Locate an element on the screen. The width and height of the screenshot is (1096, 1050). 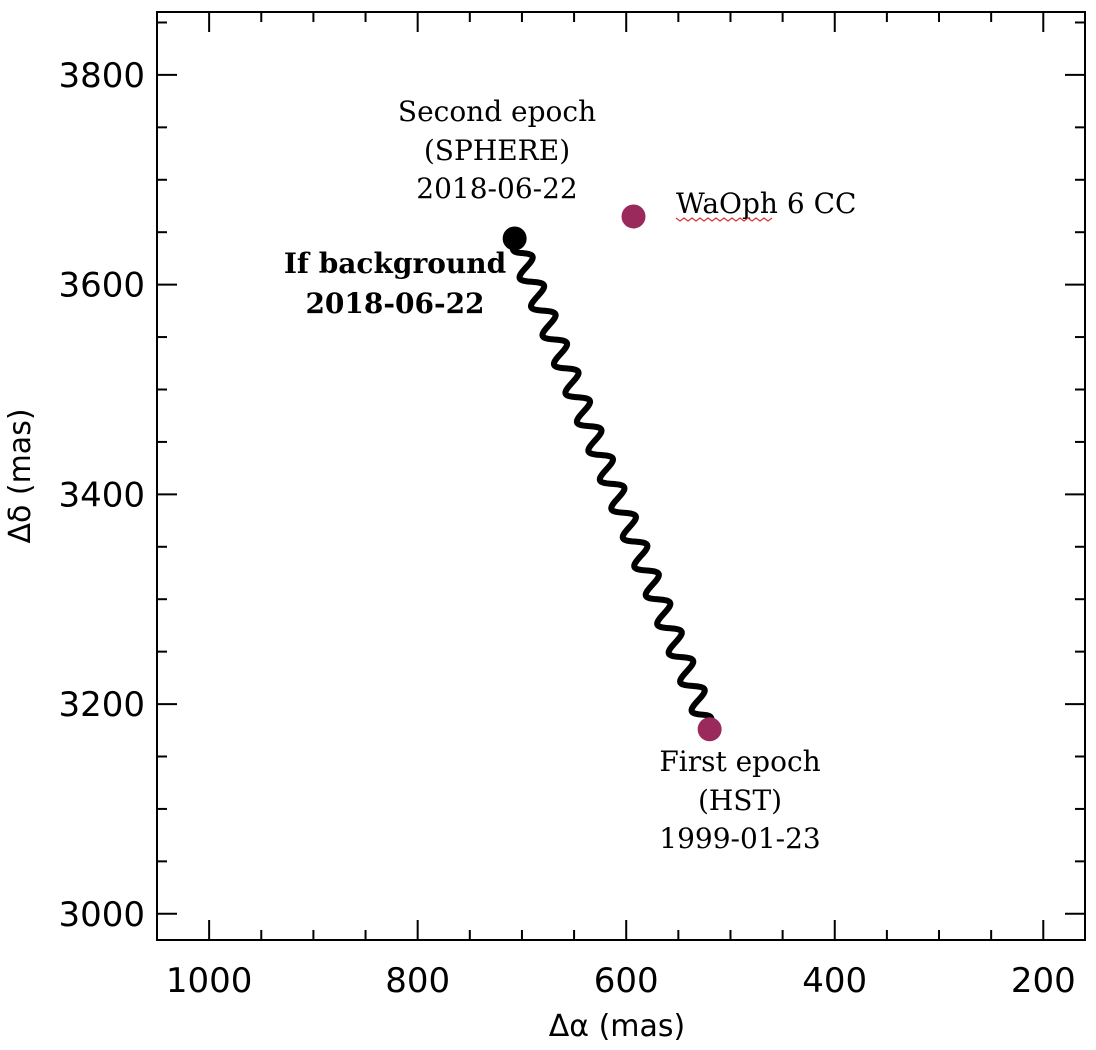
x-tick-label-1000: 1000 is located at coordinates (209, 981).